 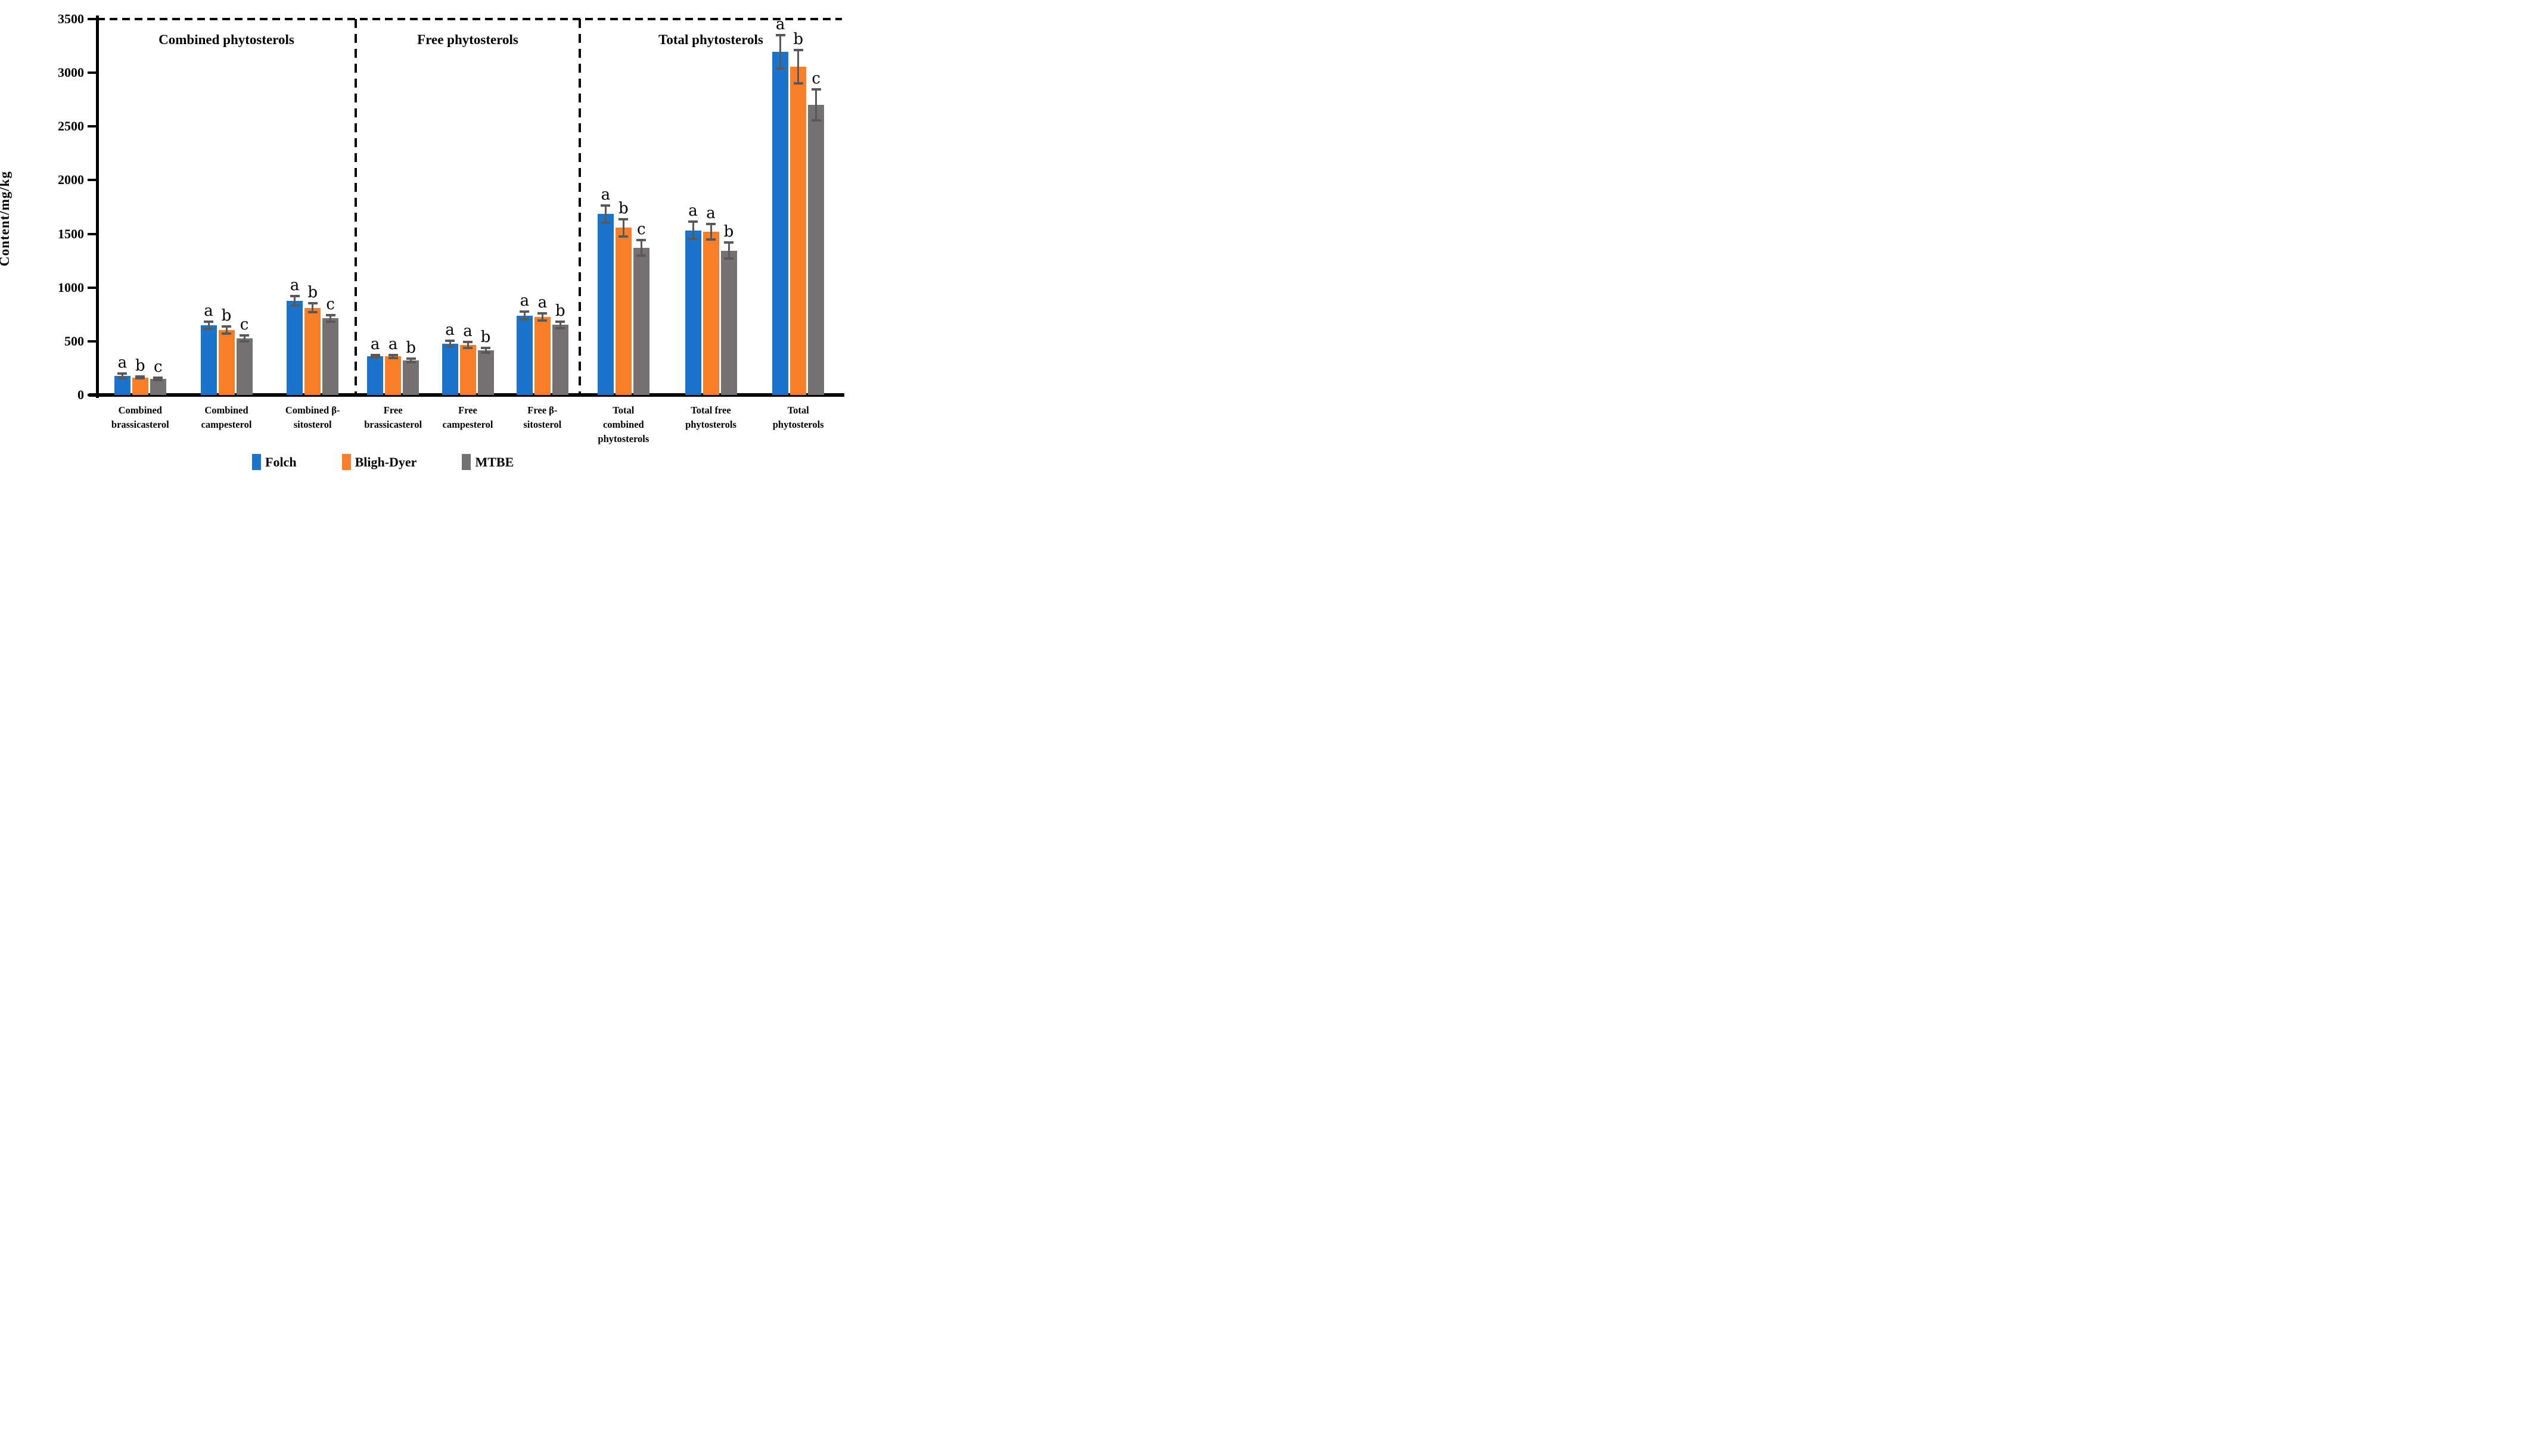 What do you see at coordinates (543, 424) in the screenshot?
I see `x-axis-label-line: sitosterol` at bounding box center [543, 424].